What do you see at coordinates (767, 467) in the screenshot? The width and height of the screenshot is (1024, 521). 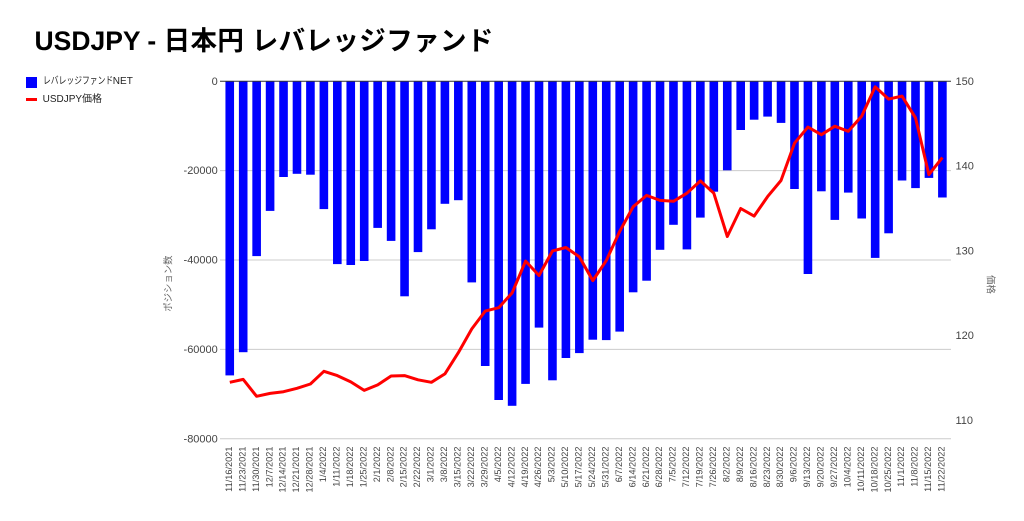 I see `svg-text: 8/23/2022` at bounding box center [767, 467].